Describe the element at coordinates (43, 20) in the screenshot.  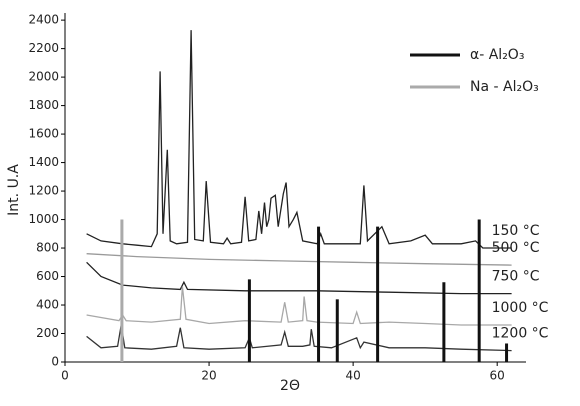
I see `y-tick-label: 2400` at that location.